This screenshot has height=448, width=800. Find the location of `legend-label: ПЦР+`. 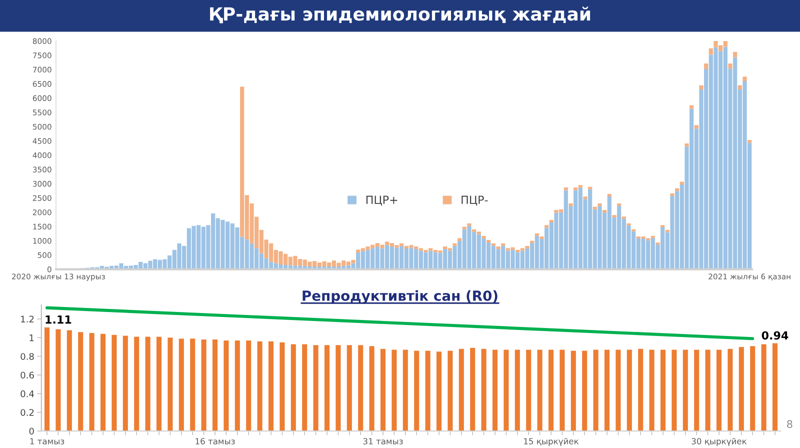

legend-label: ПЦР+ is located at coordinates (382, 201).